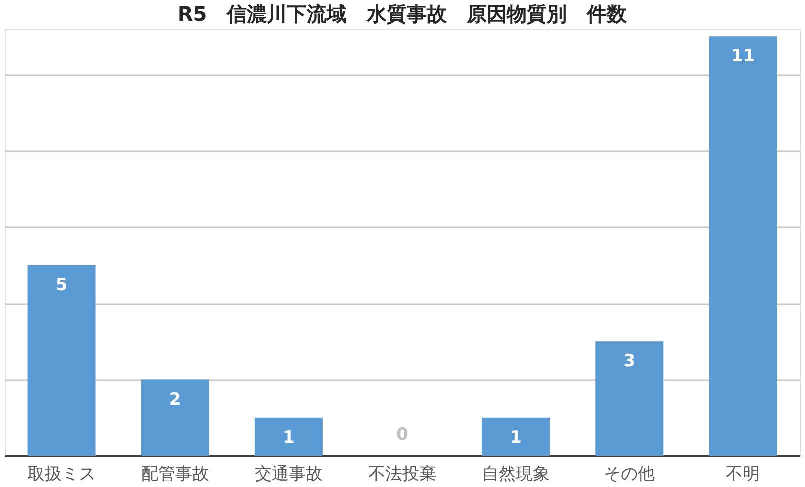 The width and height of the screenshot is (805, 487). Describe the element at coordinates (402, 435) in the screenshot. I see `data-label: 0` at that location.